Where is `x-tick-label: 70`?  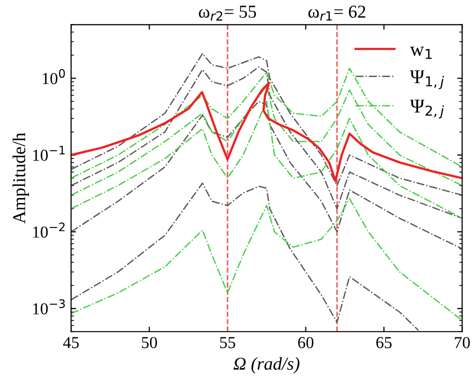 x-tick-label: 70 is located at coordinates (462, 342).